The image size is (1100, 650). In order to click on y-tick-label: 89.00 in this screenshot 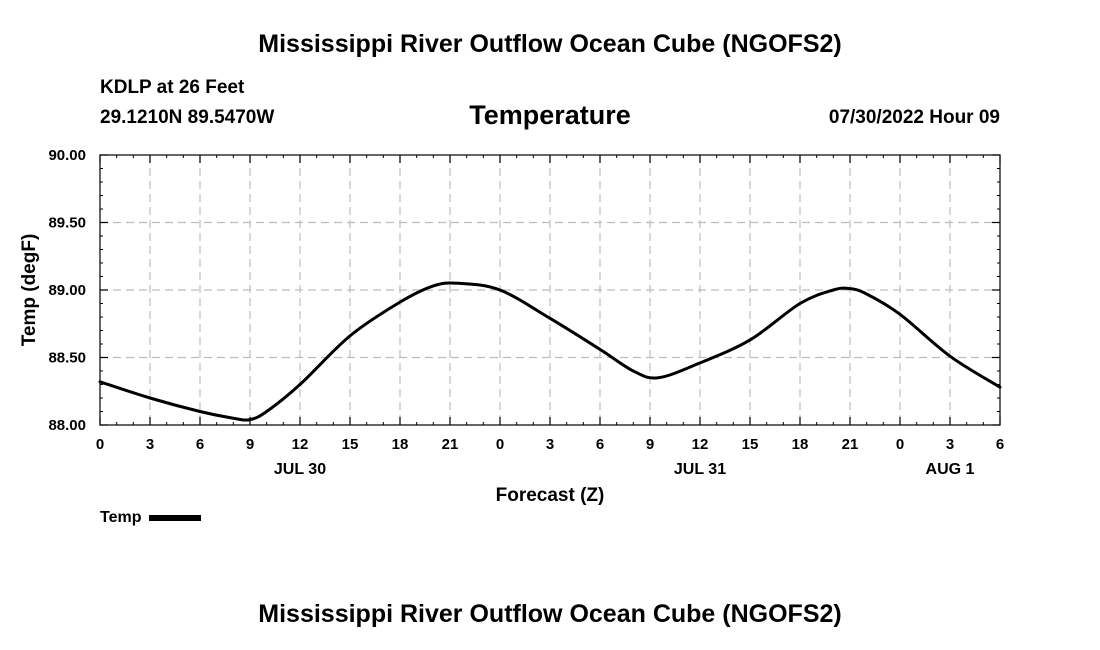, I will do `click(67, 290)`.